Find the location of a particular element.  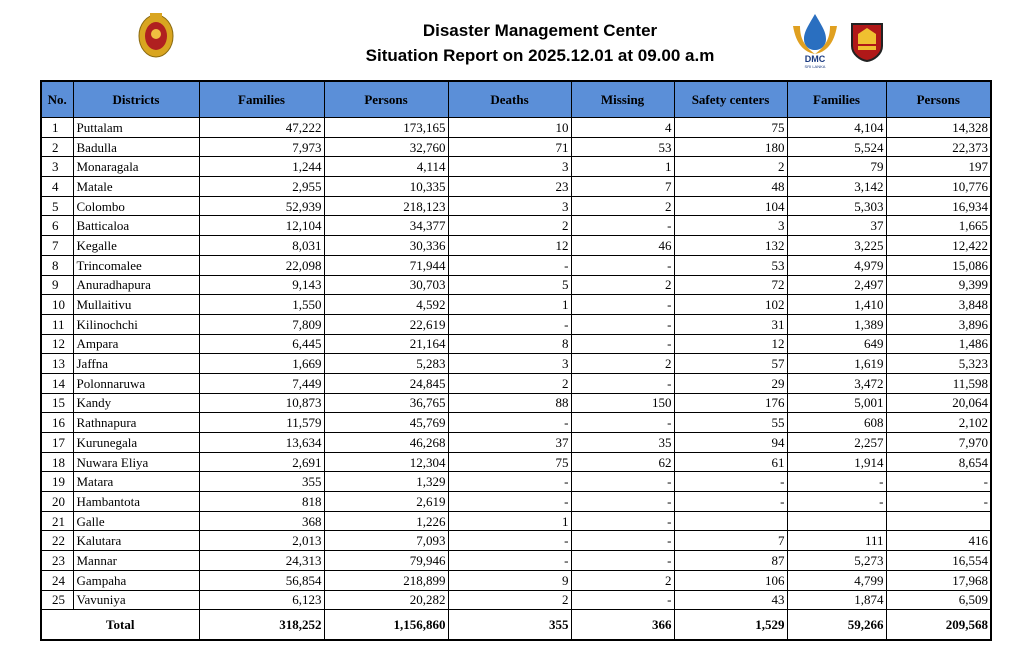

table-cell: 1,486 is located at coordinates (938, 344).